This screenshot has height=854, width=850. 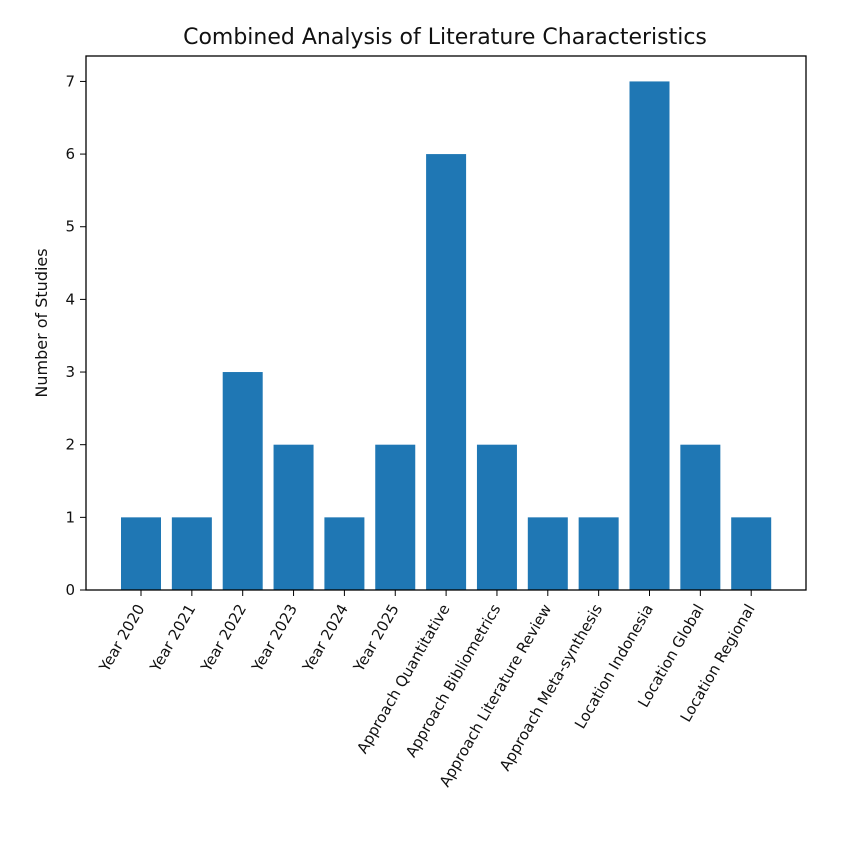 I want to click on y-tick-label: 0, so click(x=70, y=590).